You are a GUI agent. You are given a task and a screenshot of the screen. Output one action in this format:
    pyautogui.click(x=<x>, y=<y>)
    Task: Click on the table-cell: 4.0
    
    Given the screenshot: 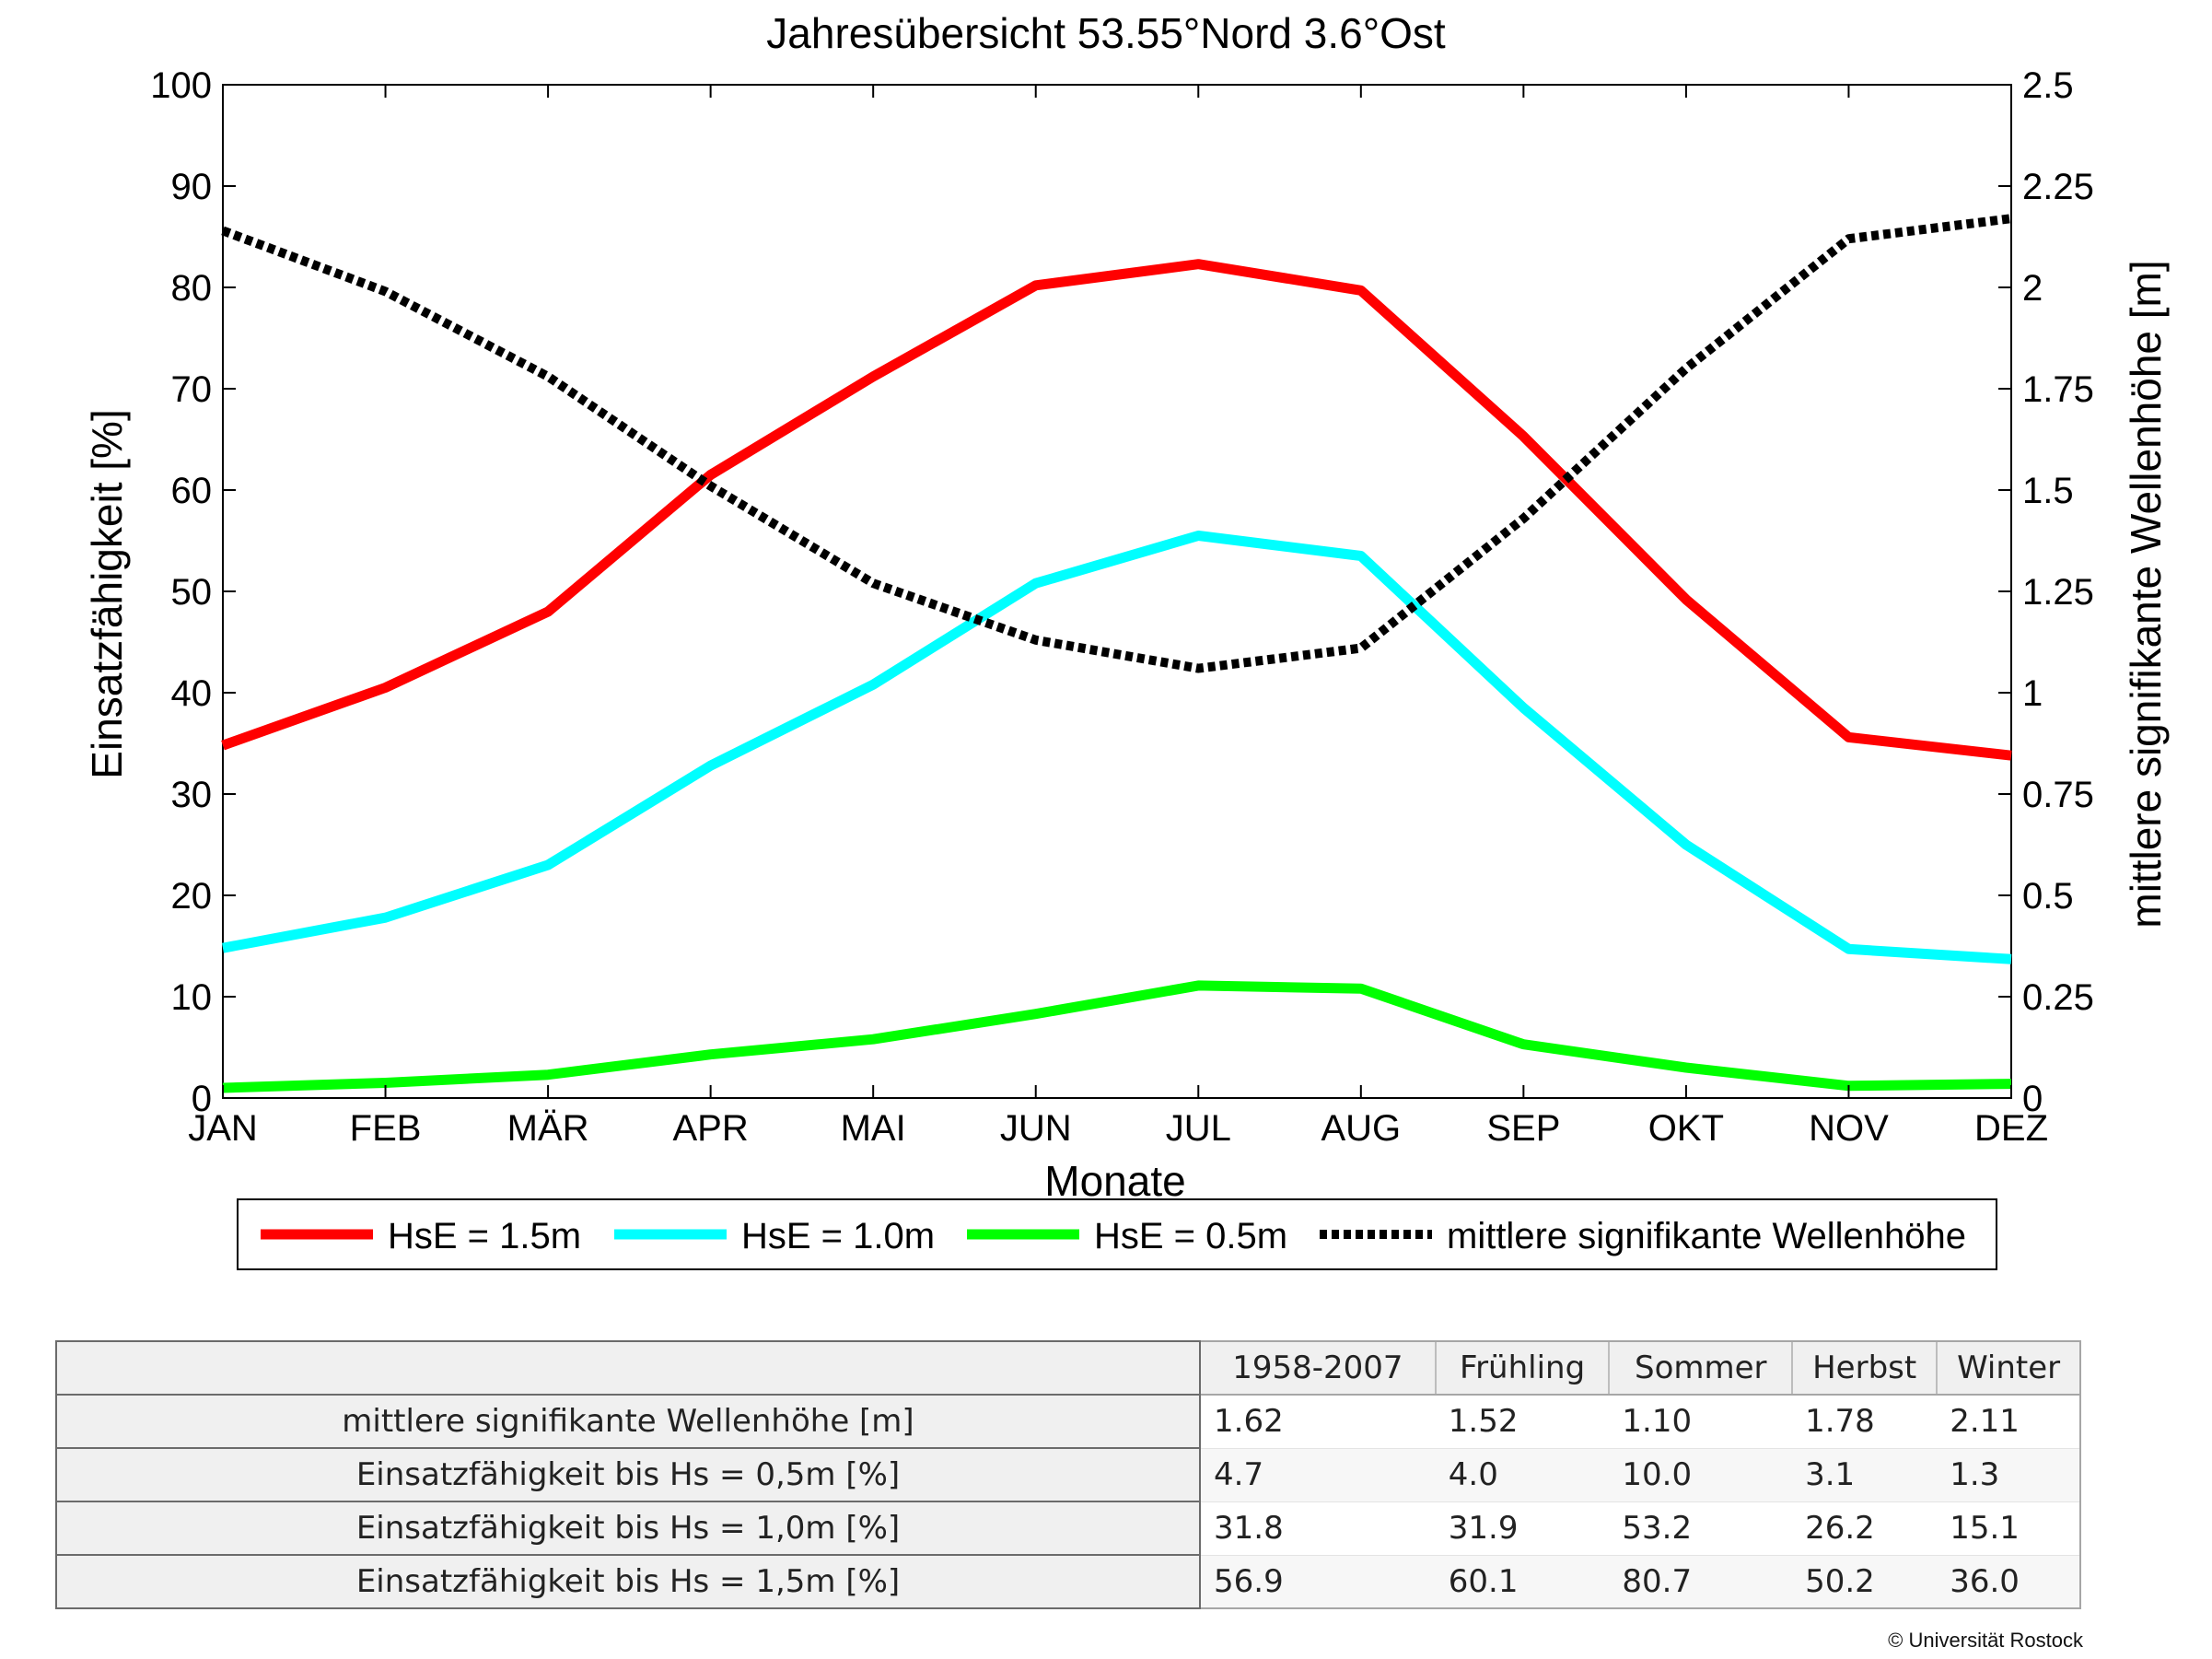 What is the action you would take?
    pyautogui.click(x=1523, y=1475)
    